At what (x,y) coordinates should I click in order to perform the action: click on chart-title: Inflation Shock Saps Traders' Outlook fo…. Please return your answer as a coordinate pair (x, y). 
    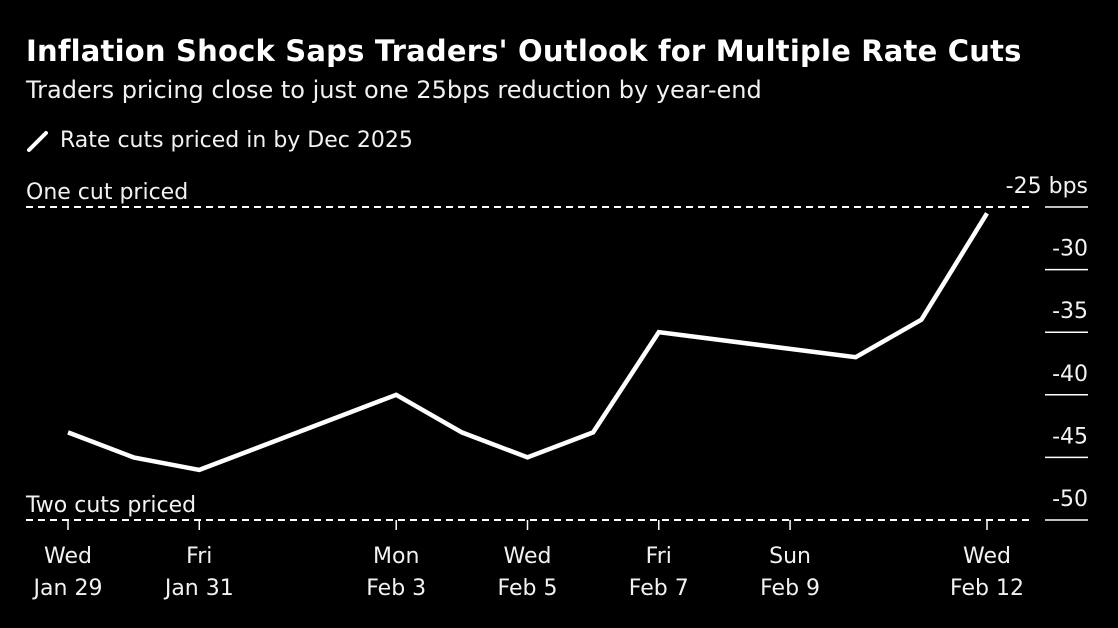
    Looking at the image, I should click on (524, 51).